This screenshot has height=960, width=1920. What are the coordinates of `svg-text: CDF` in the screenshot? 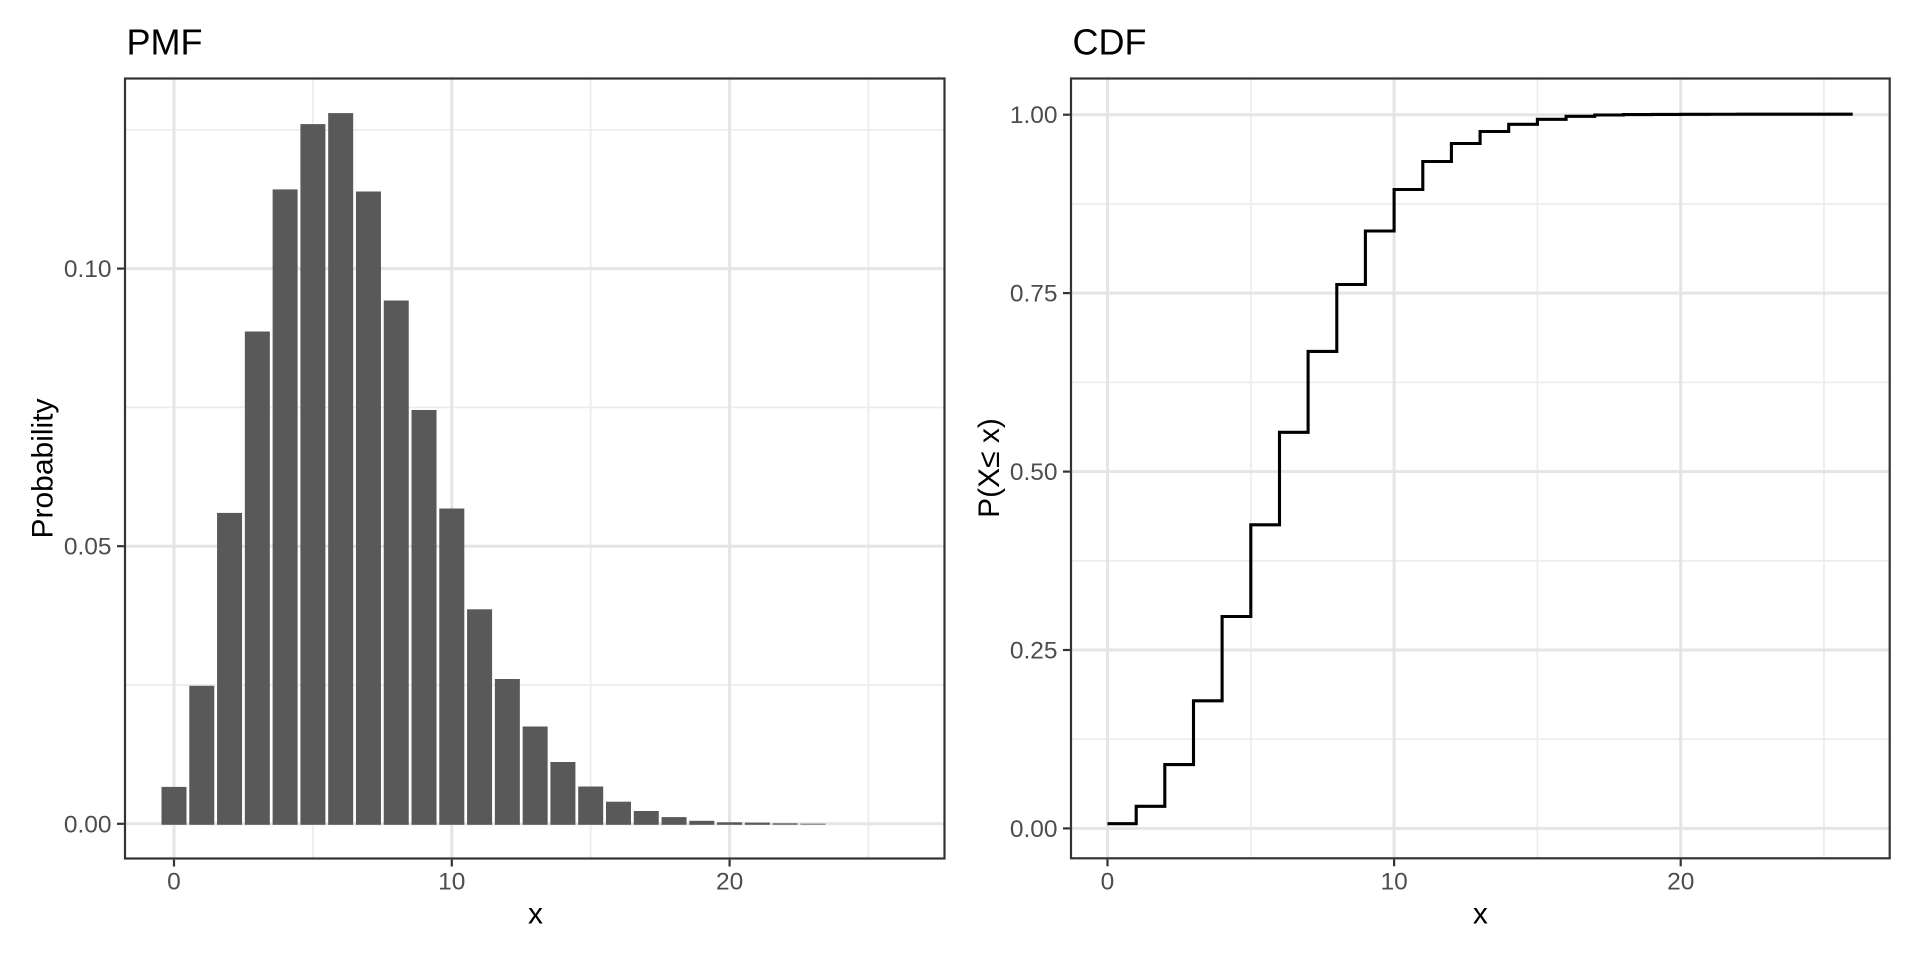 It's located at (1110, 42).